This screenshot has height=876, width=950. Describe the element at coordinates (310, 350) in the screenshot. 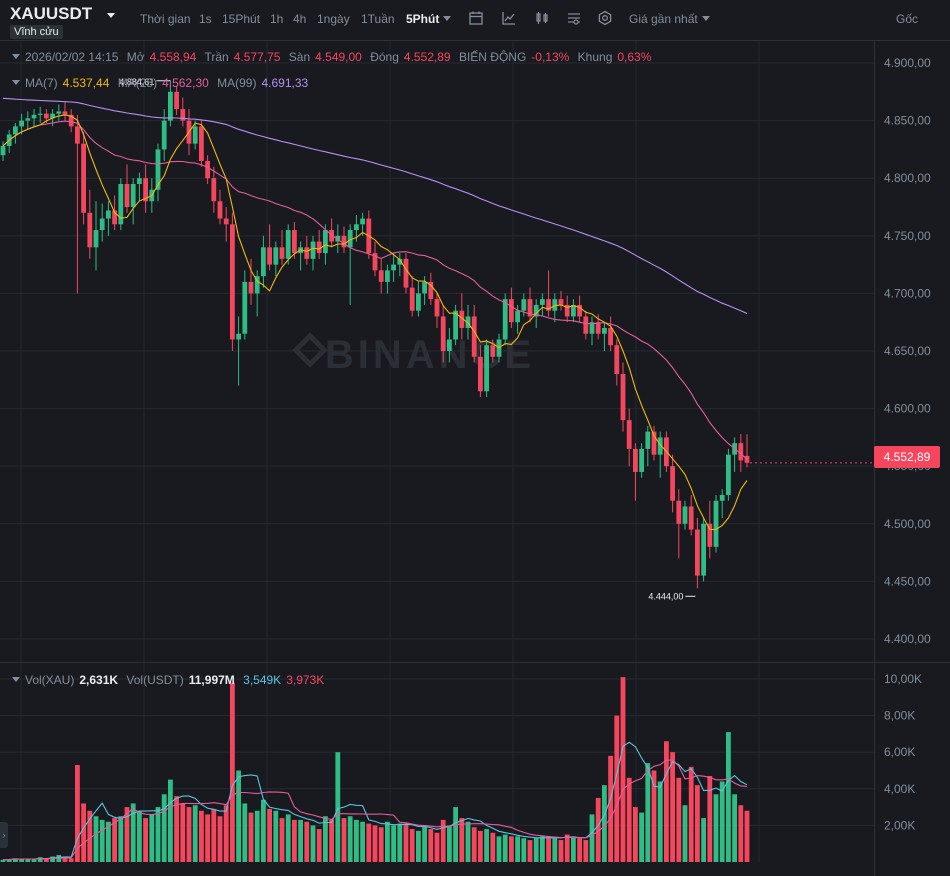

I see `watermark-logo` at that location.